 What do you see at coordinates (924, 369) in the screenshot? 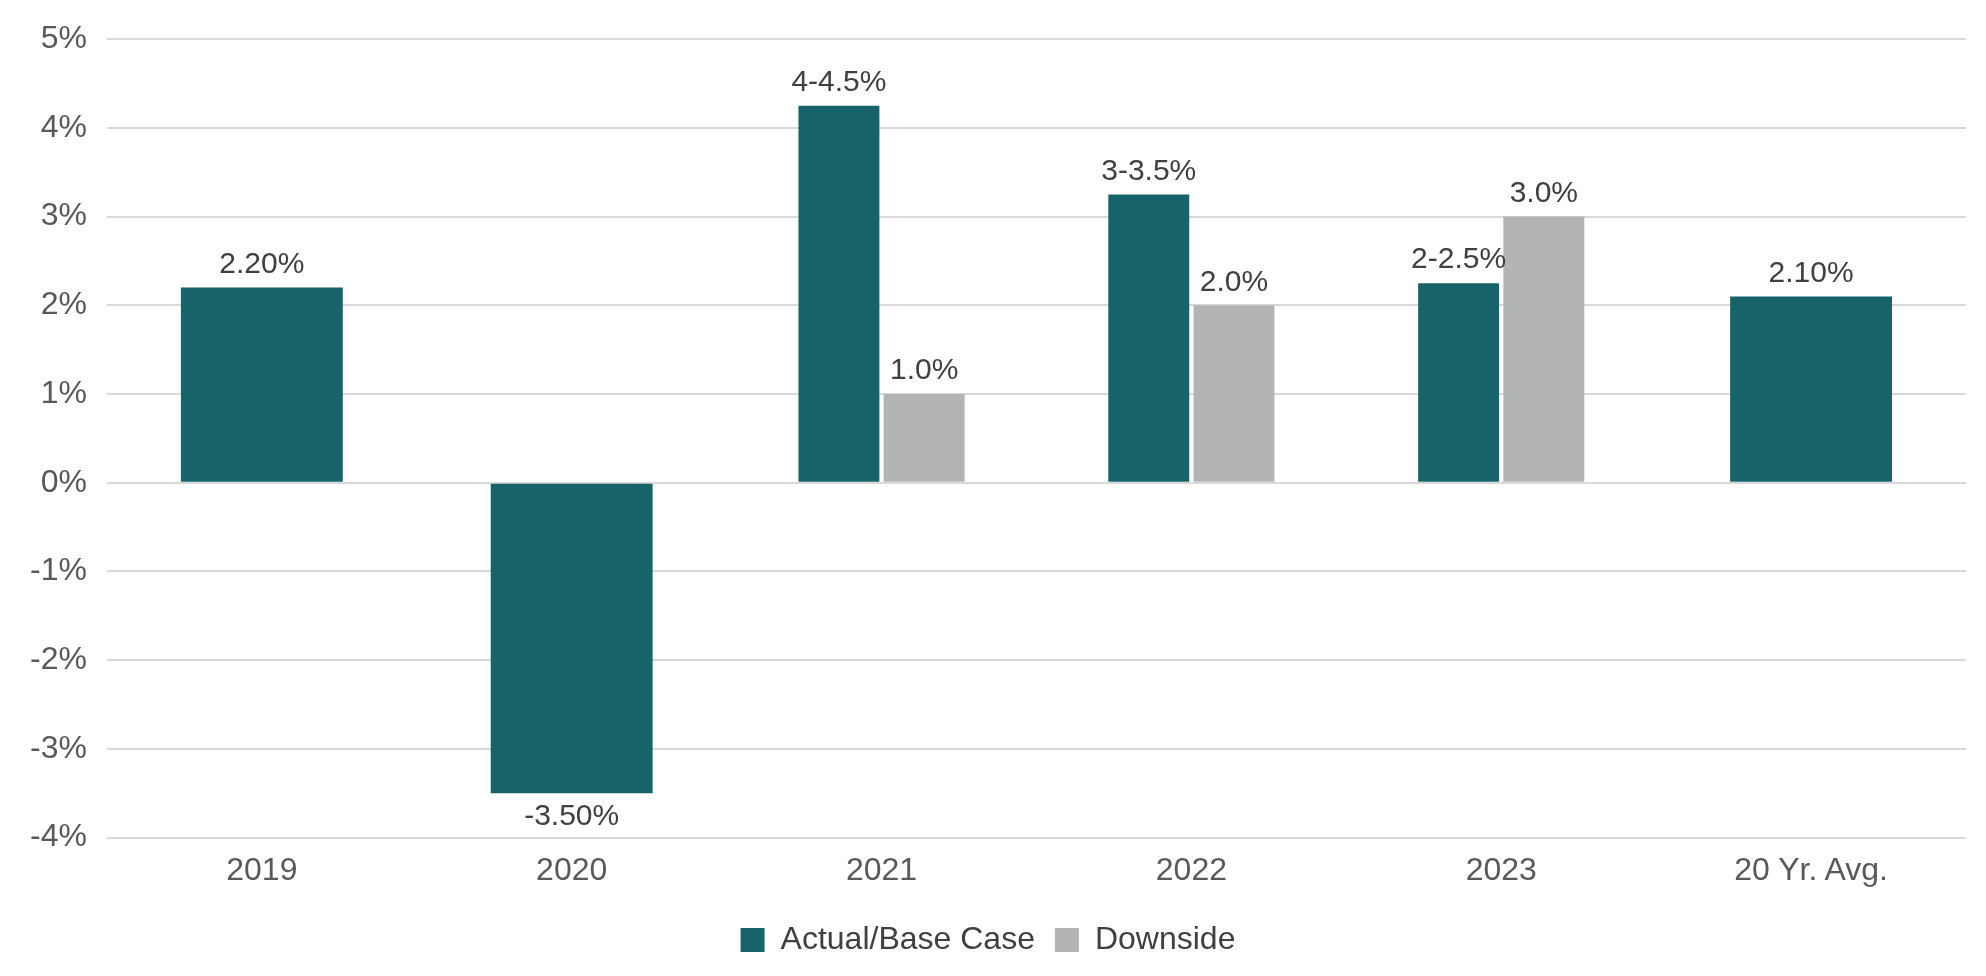
I see `data-label: 1.0%` at bounding box center [924, 369].